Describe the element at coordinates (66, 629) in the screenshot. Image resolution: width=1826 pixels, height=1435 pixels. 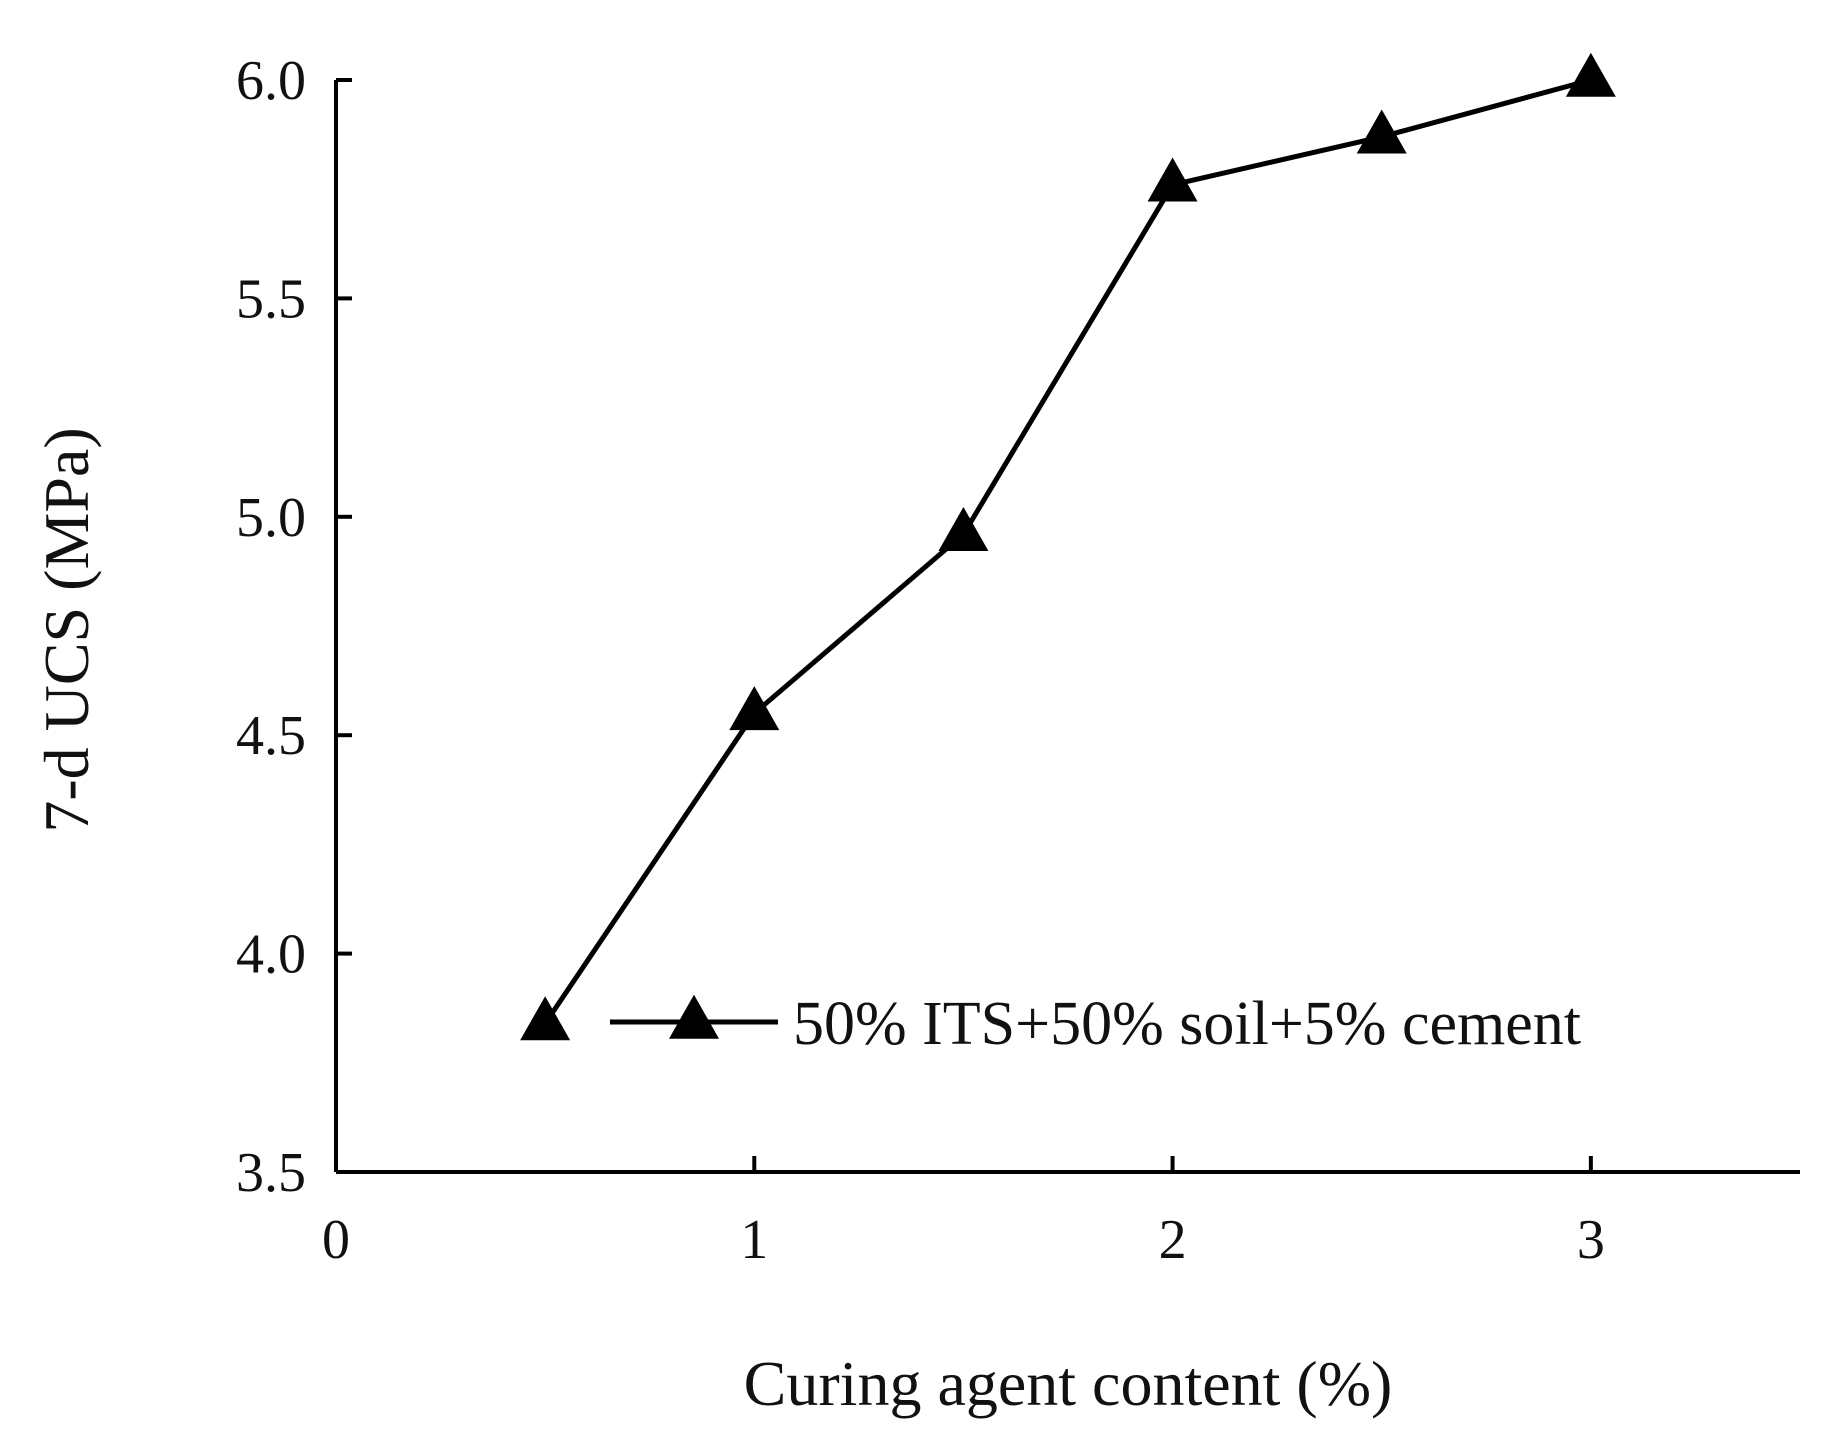
I see `y-axis-title: 7-d UCS (MPa)` at that location.